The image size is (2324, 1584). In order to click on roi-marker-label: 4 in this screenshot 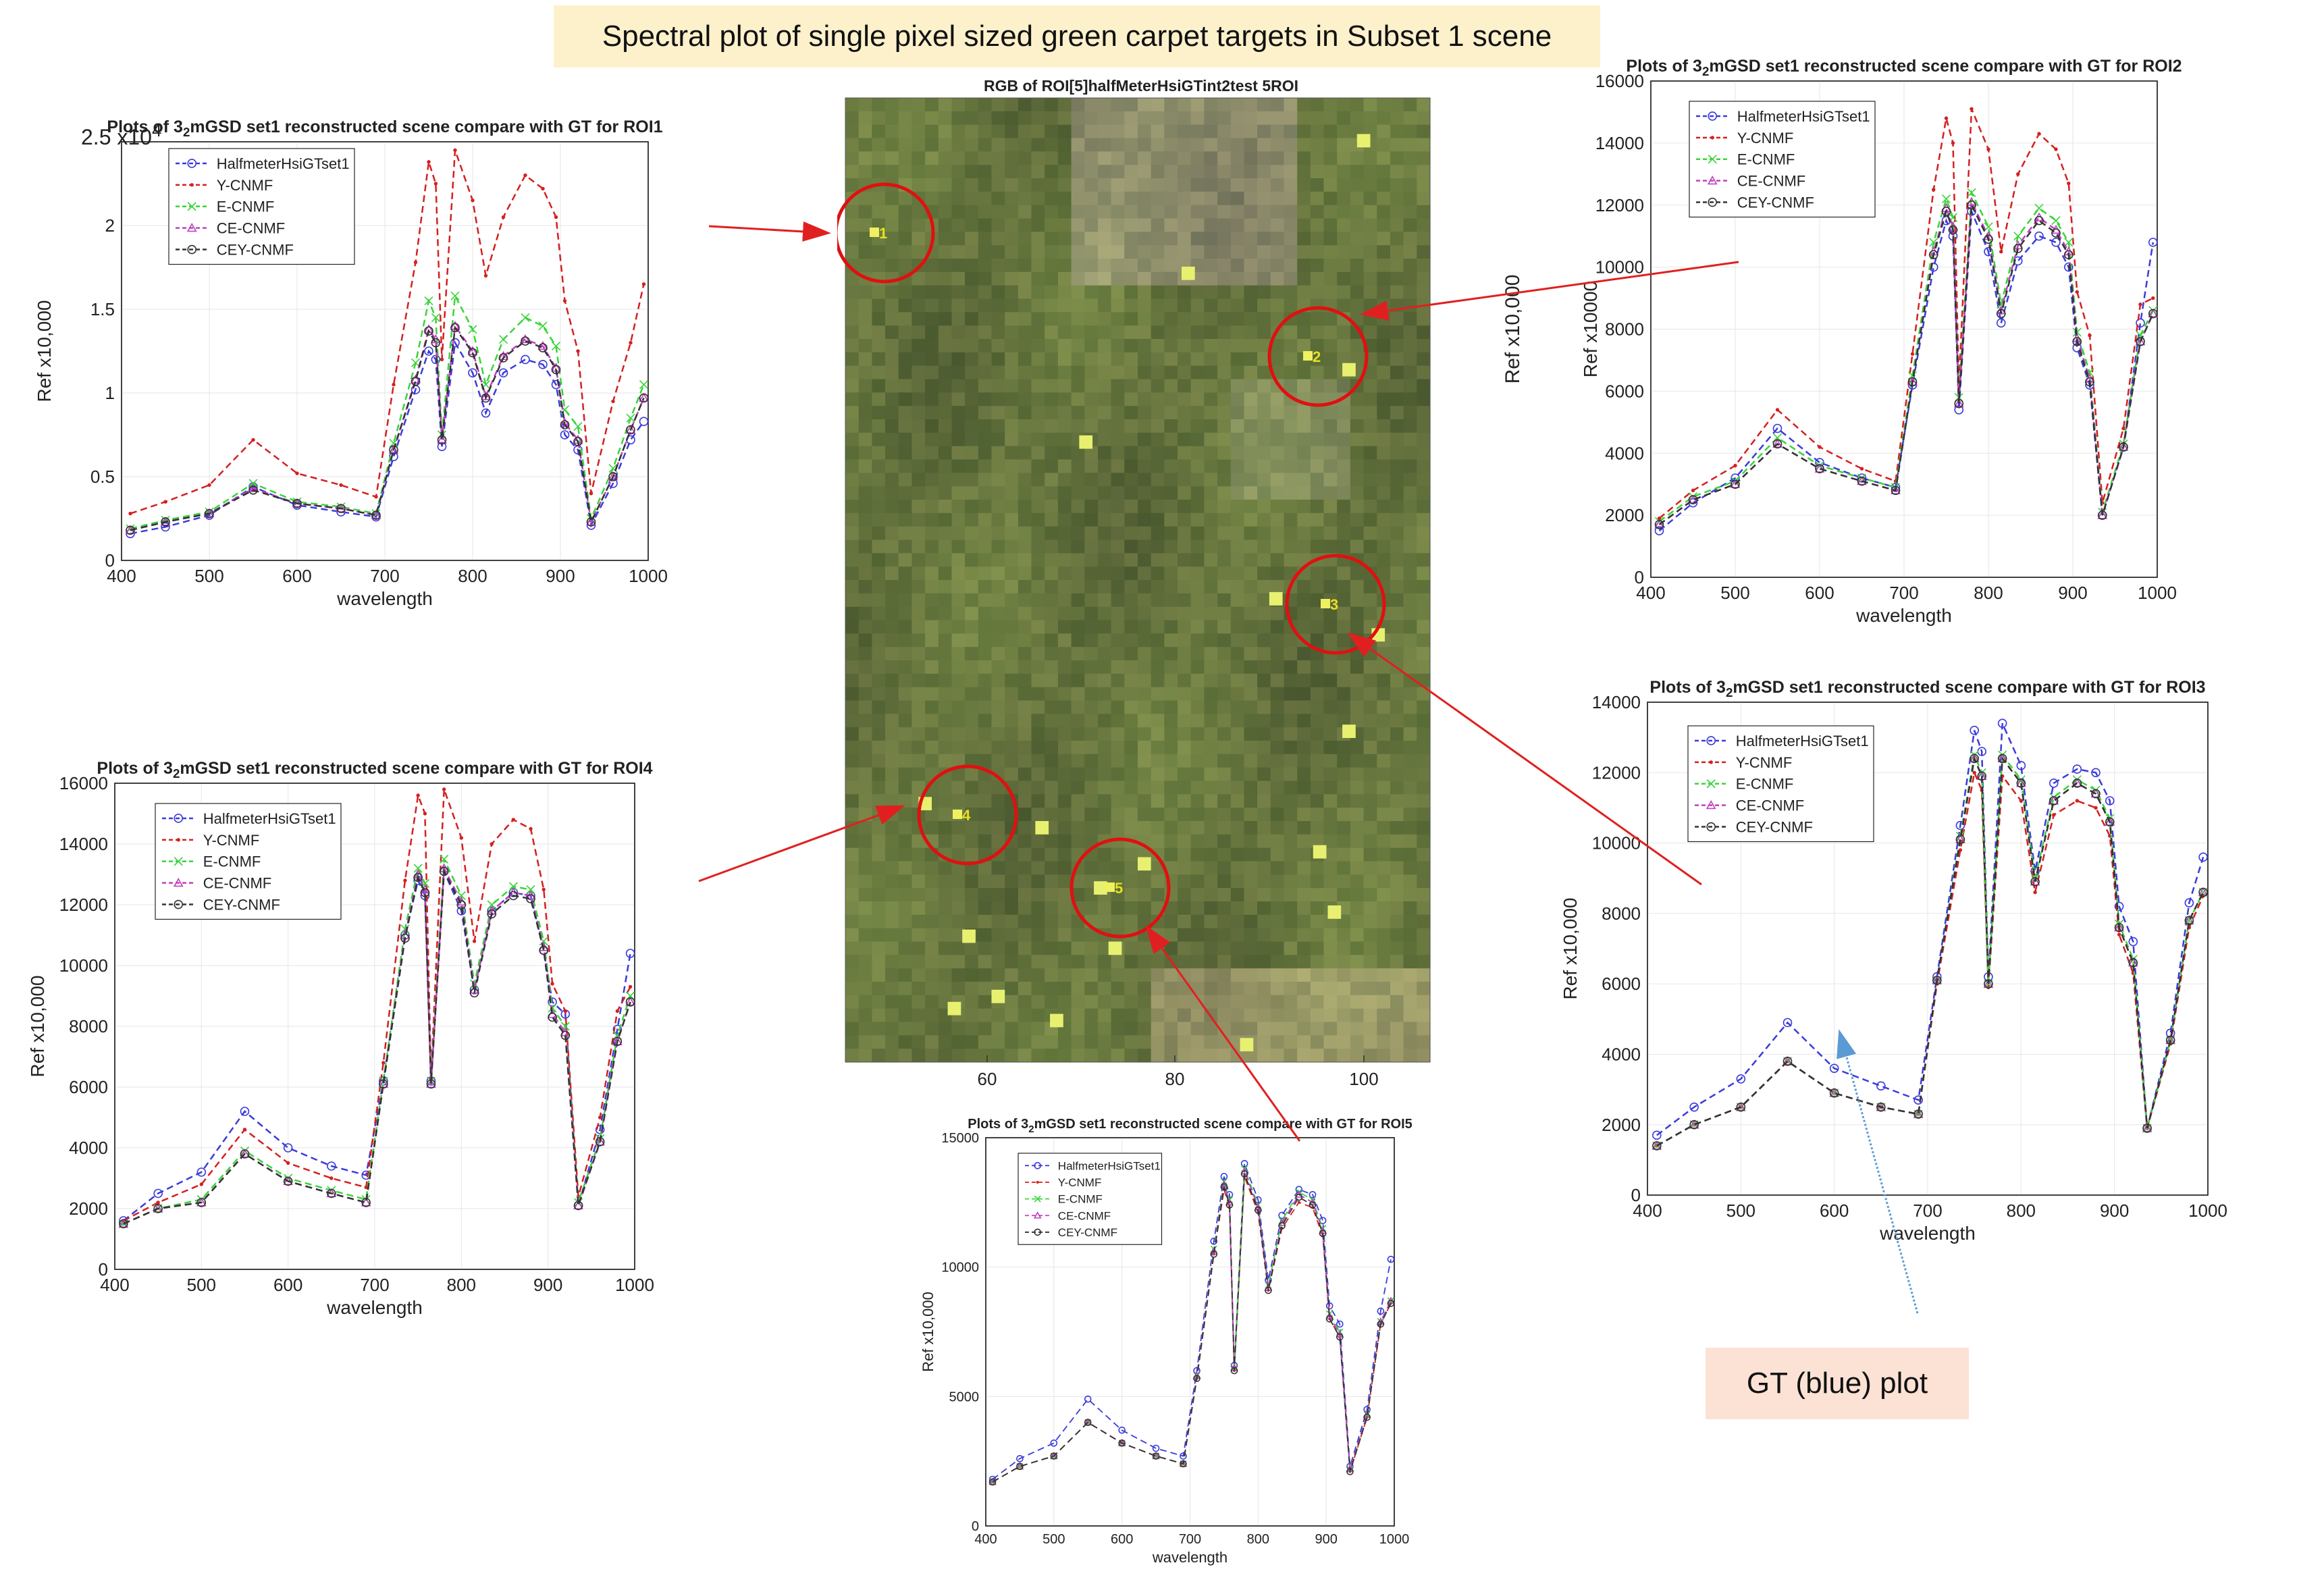, I will do `click(966, 815)`.